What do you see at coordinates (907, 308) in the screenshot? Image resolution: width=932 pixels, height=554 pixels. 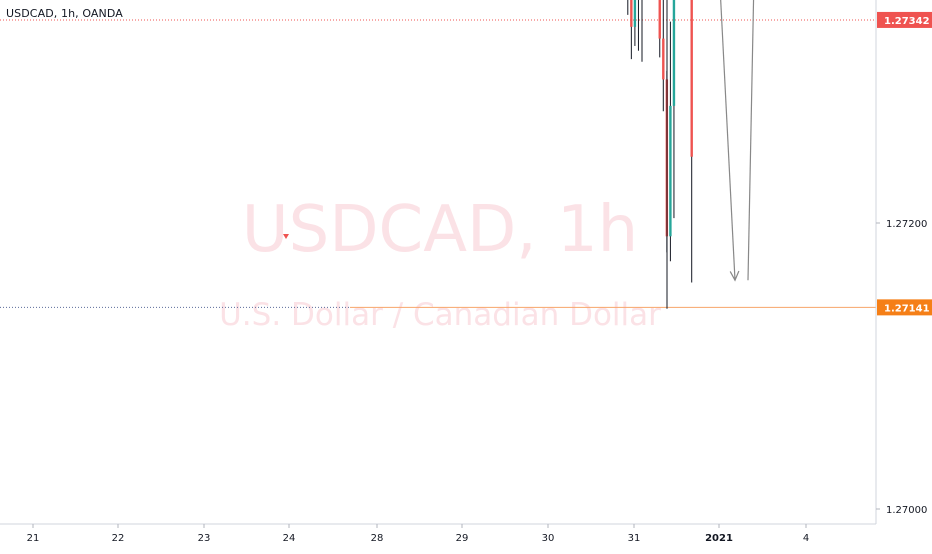 I see `price-label-text: 1.27141` at bounding box center [907, 308].